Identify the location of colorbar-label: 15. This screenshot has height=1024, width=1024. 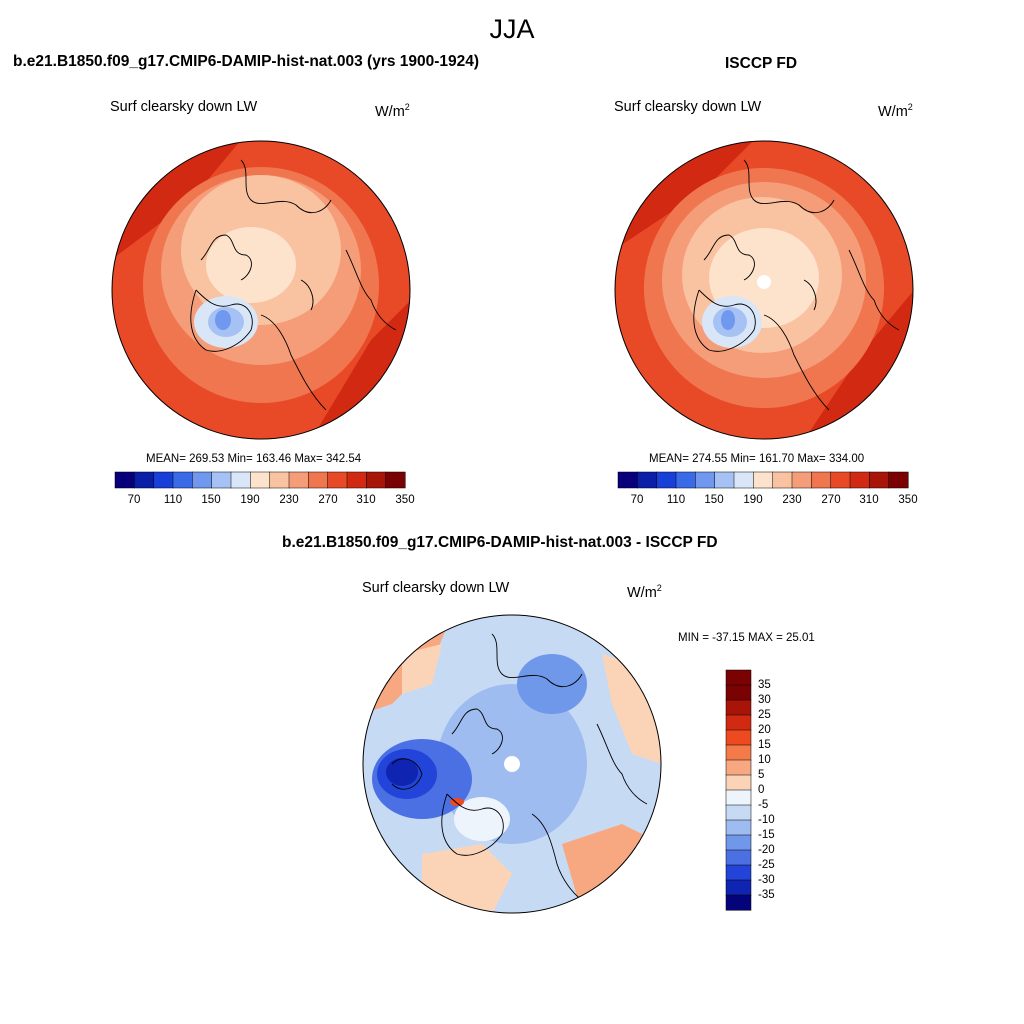
(764, 745).